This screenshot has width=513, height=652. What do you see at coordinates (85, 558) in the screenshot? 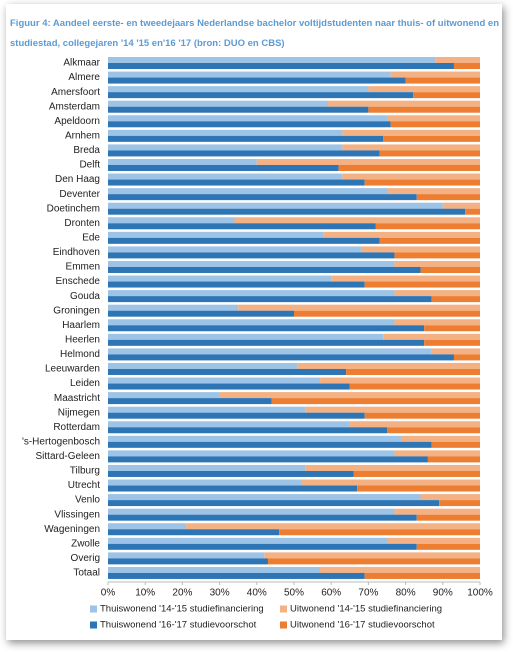
I see `y-tick-label: Overig` at bounding box center [85, 558].